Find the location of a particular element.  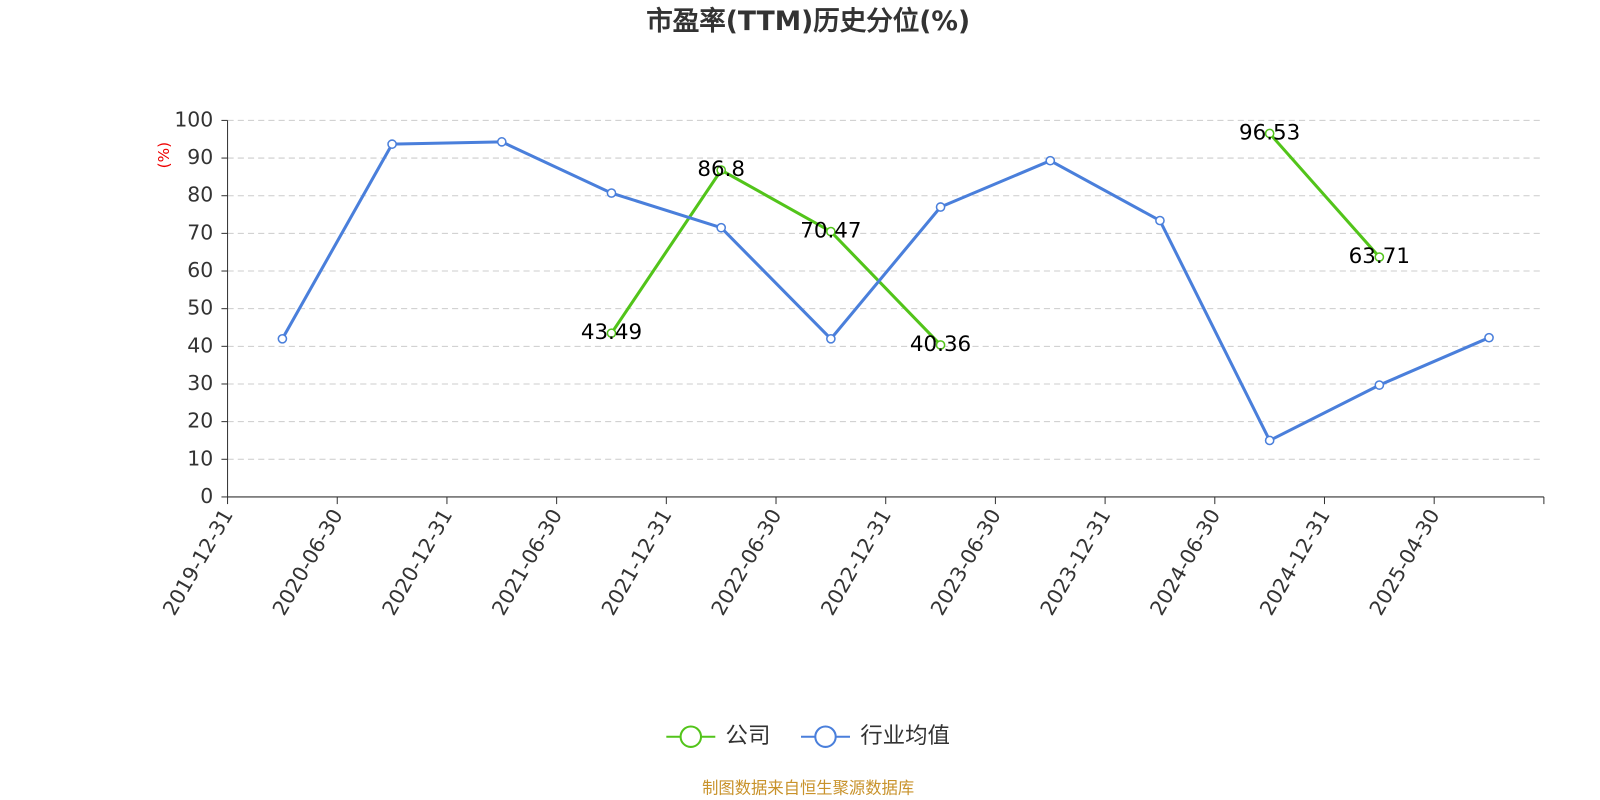

x-tick-label: 2024-12-31 is located at coordinates (1295, 562).